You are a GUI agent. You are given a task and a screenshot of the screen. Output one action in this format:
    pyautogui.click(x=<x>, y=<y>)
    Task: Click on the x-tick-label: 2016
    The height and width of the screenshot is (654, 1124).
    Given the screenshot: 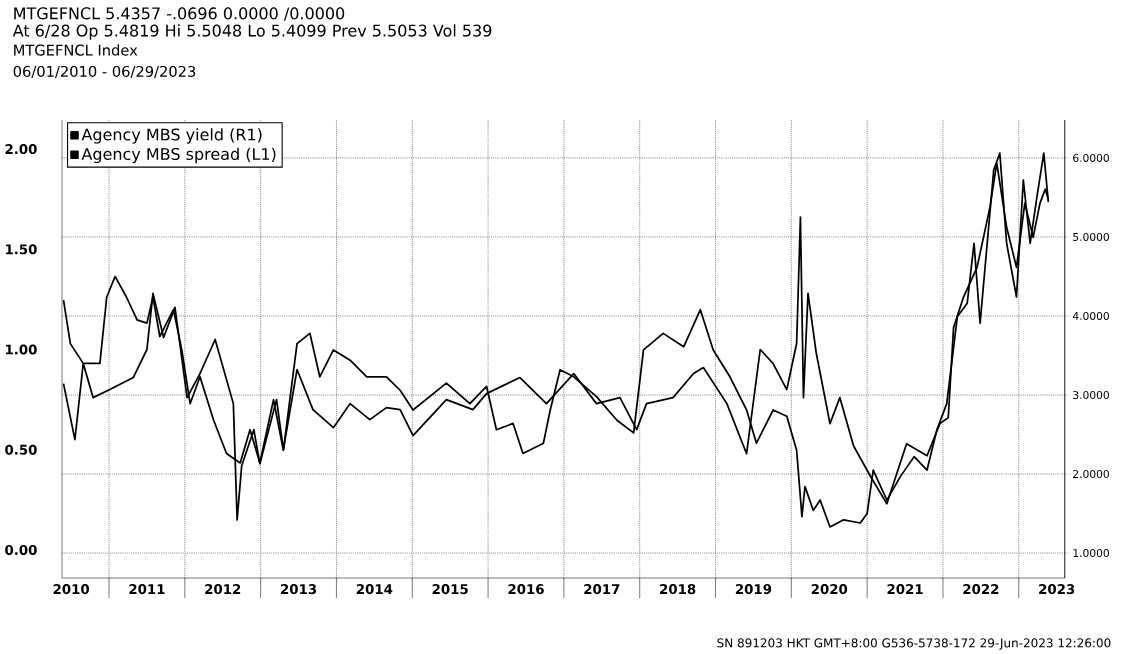 What is the action you would take?
    pyautogui.click(x=526, y=589)
    